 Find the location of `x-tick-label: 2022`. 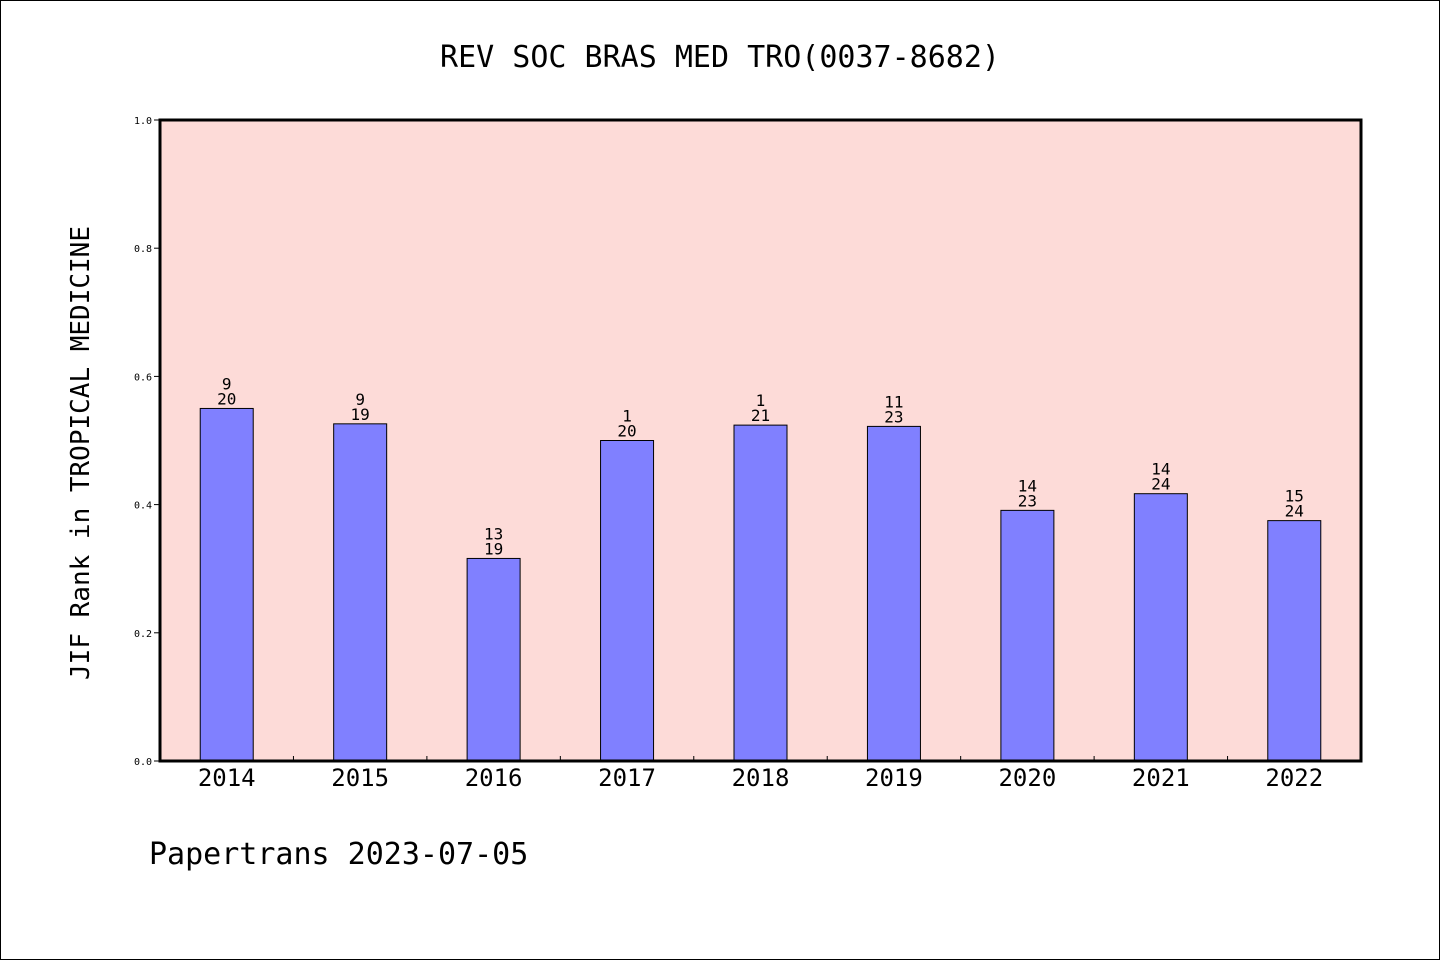

x-tick-label: 2022 is located at coordinates (1294, 778).